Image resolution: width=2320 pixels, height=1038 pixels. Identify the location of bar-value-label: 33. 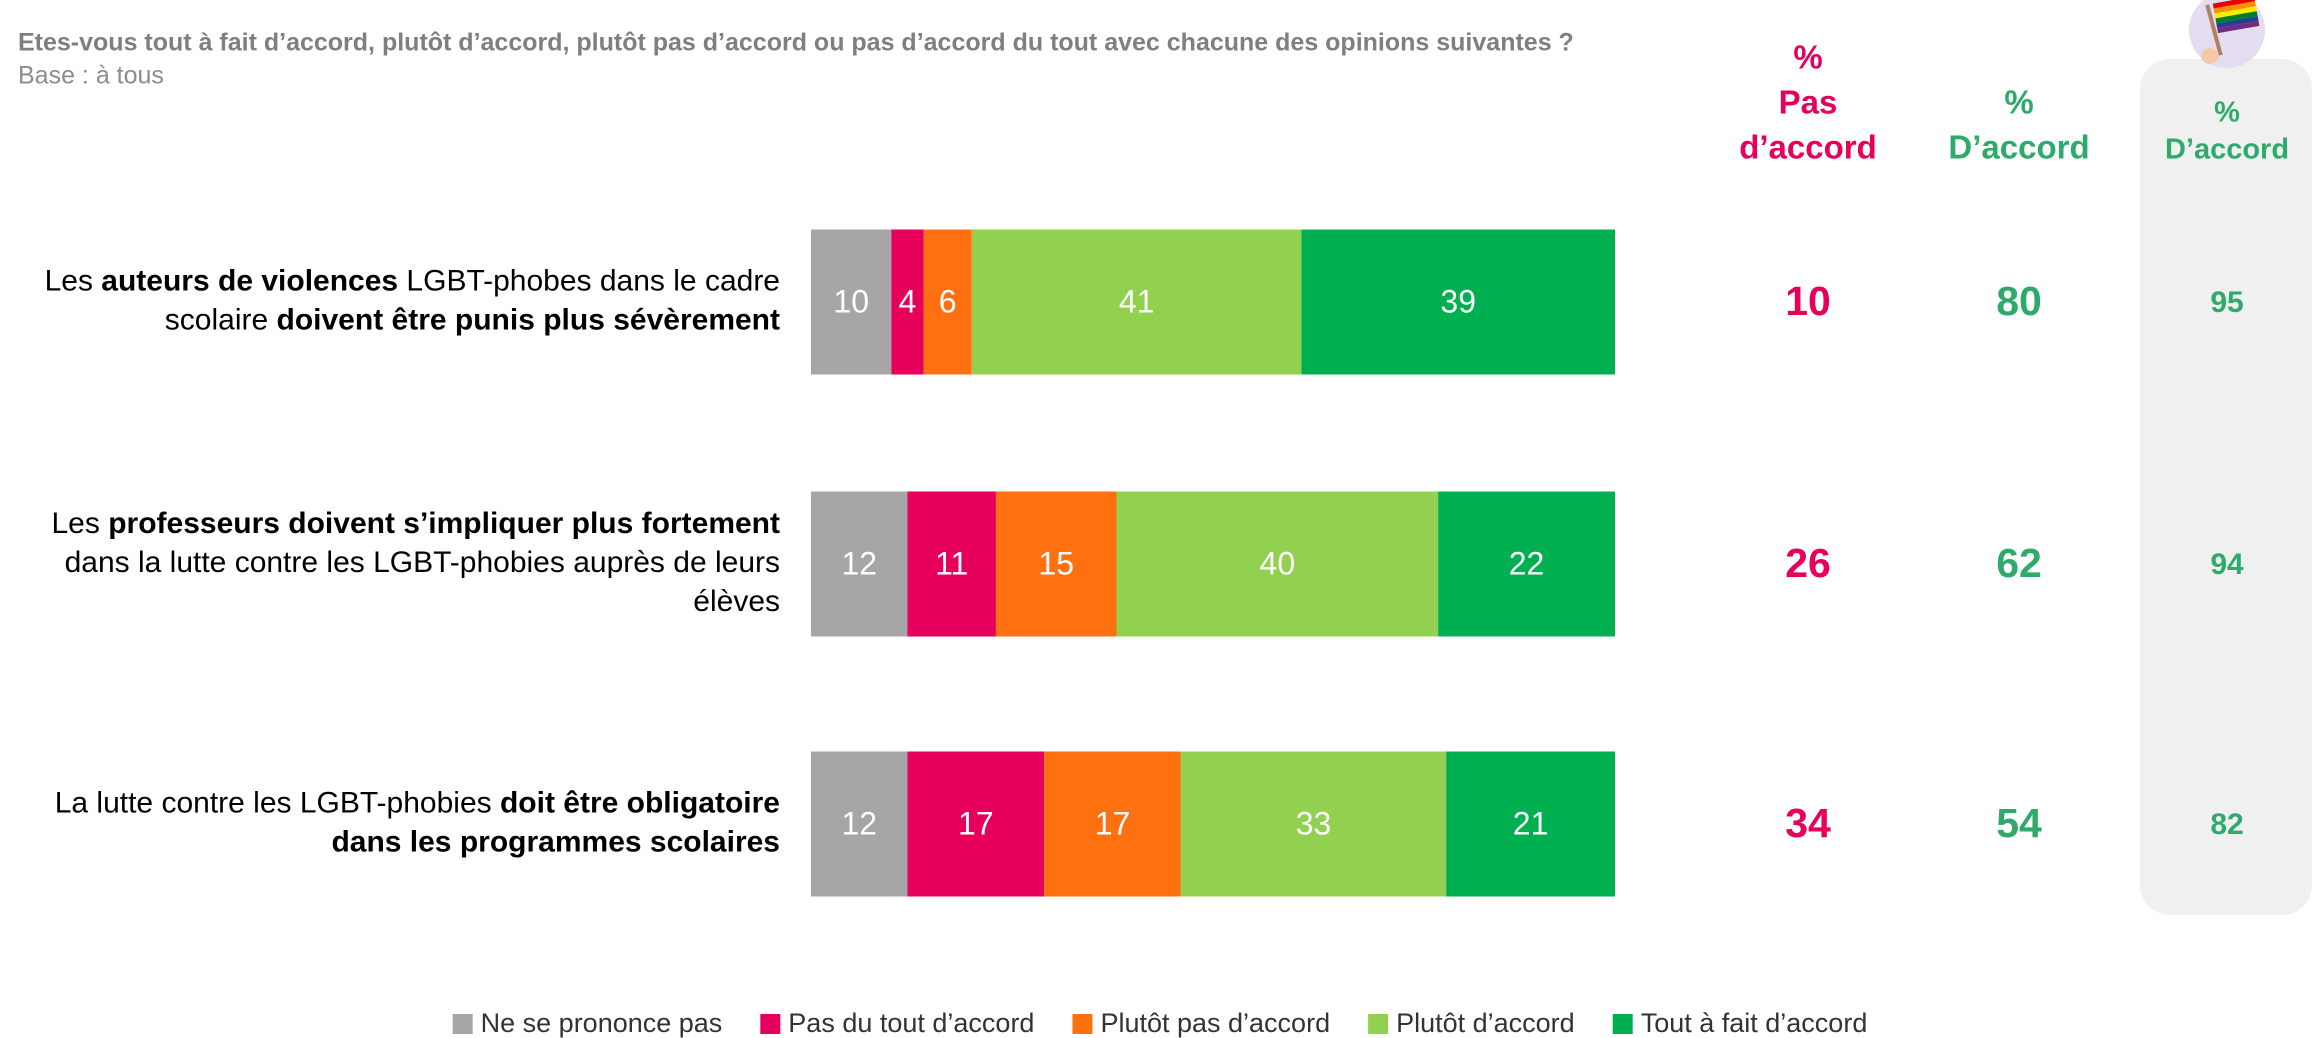
(1314, 823).